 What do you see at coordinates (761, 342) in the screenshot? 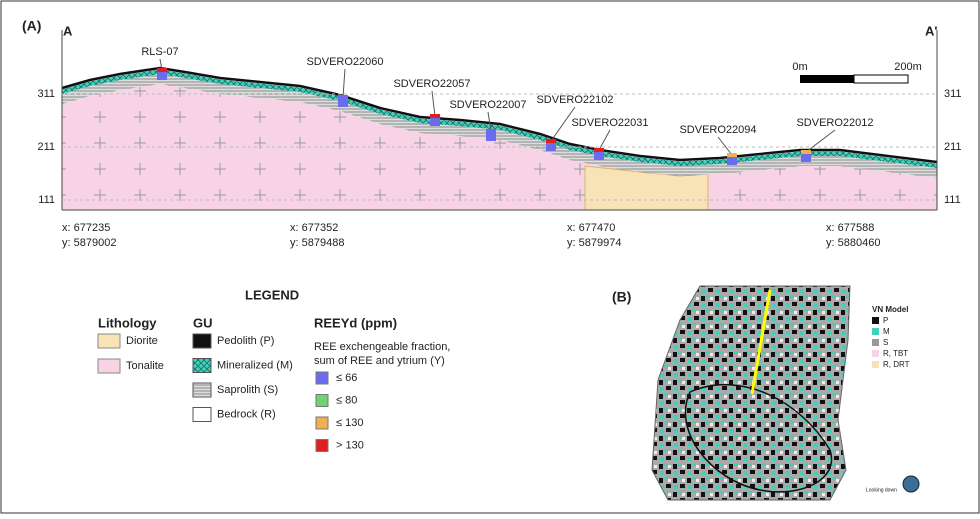
I see `section-line` at bounding box center [761, 342].